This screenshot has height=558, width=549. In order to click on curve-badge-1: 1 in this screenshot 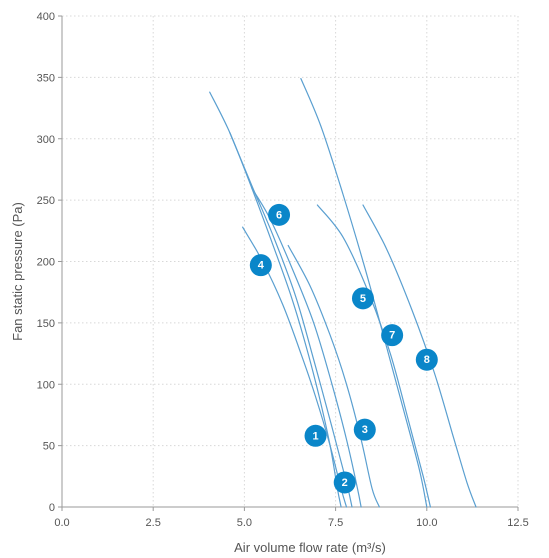, I will do `click(315, 435)`.